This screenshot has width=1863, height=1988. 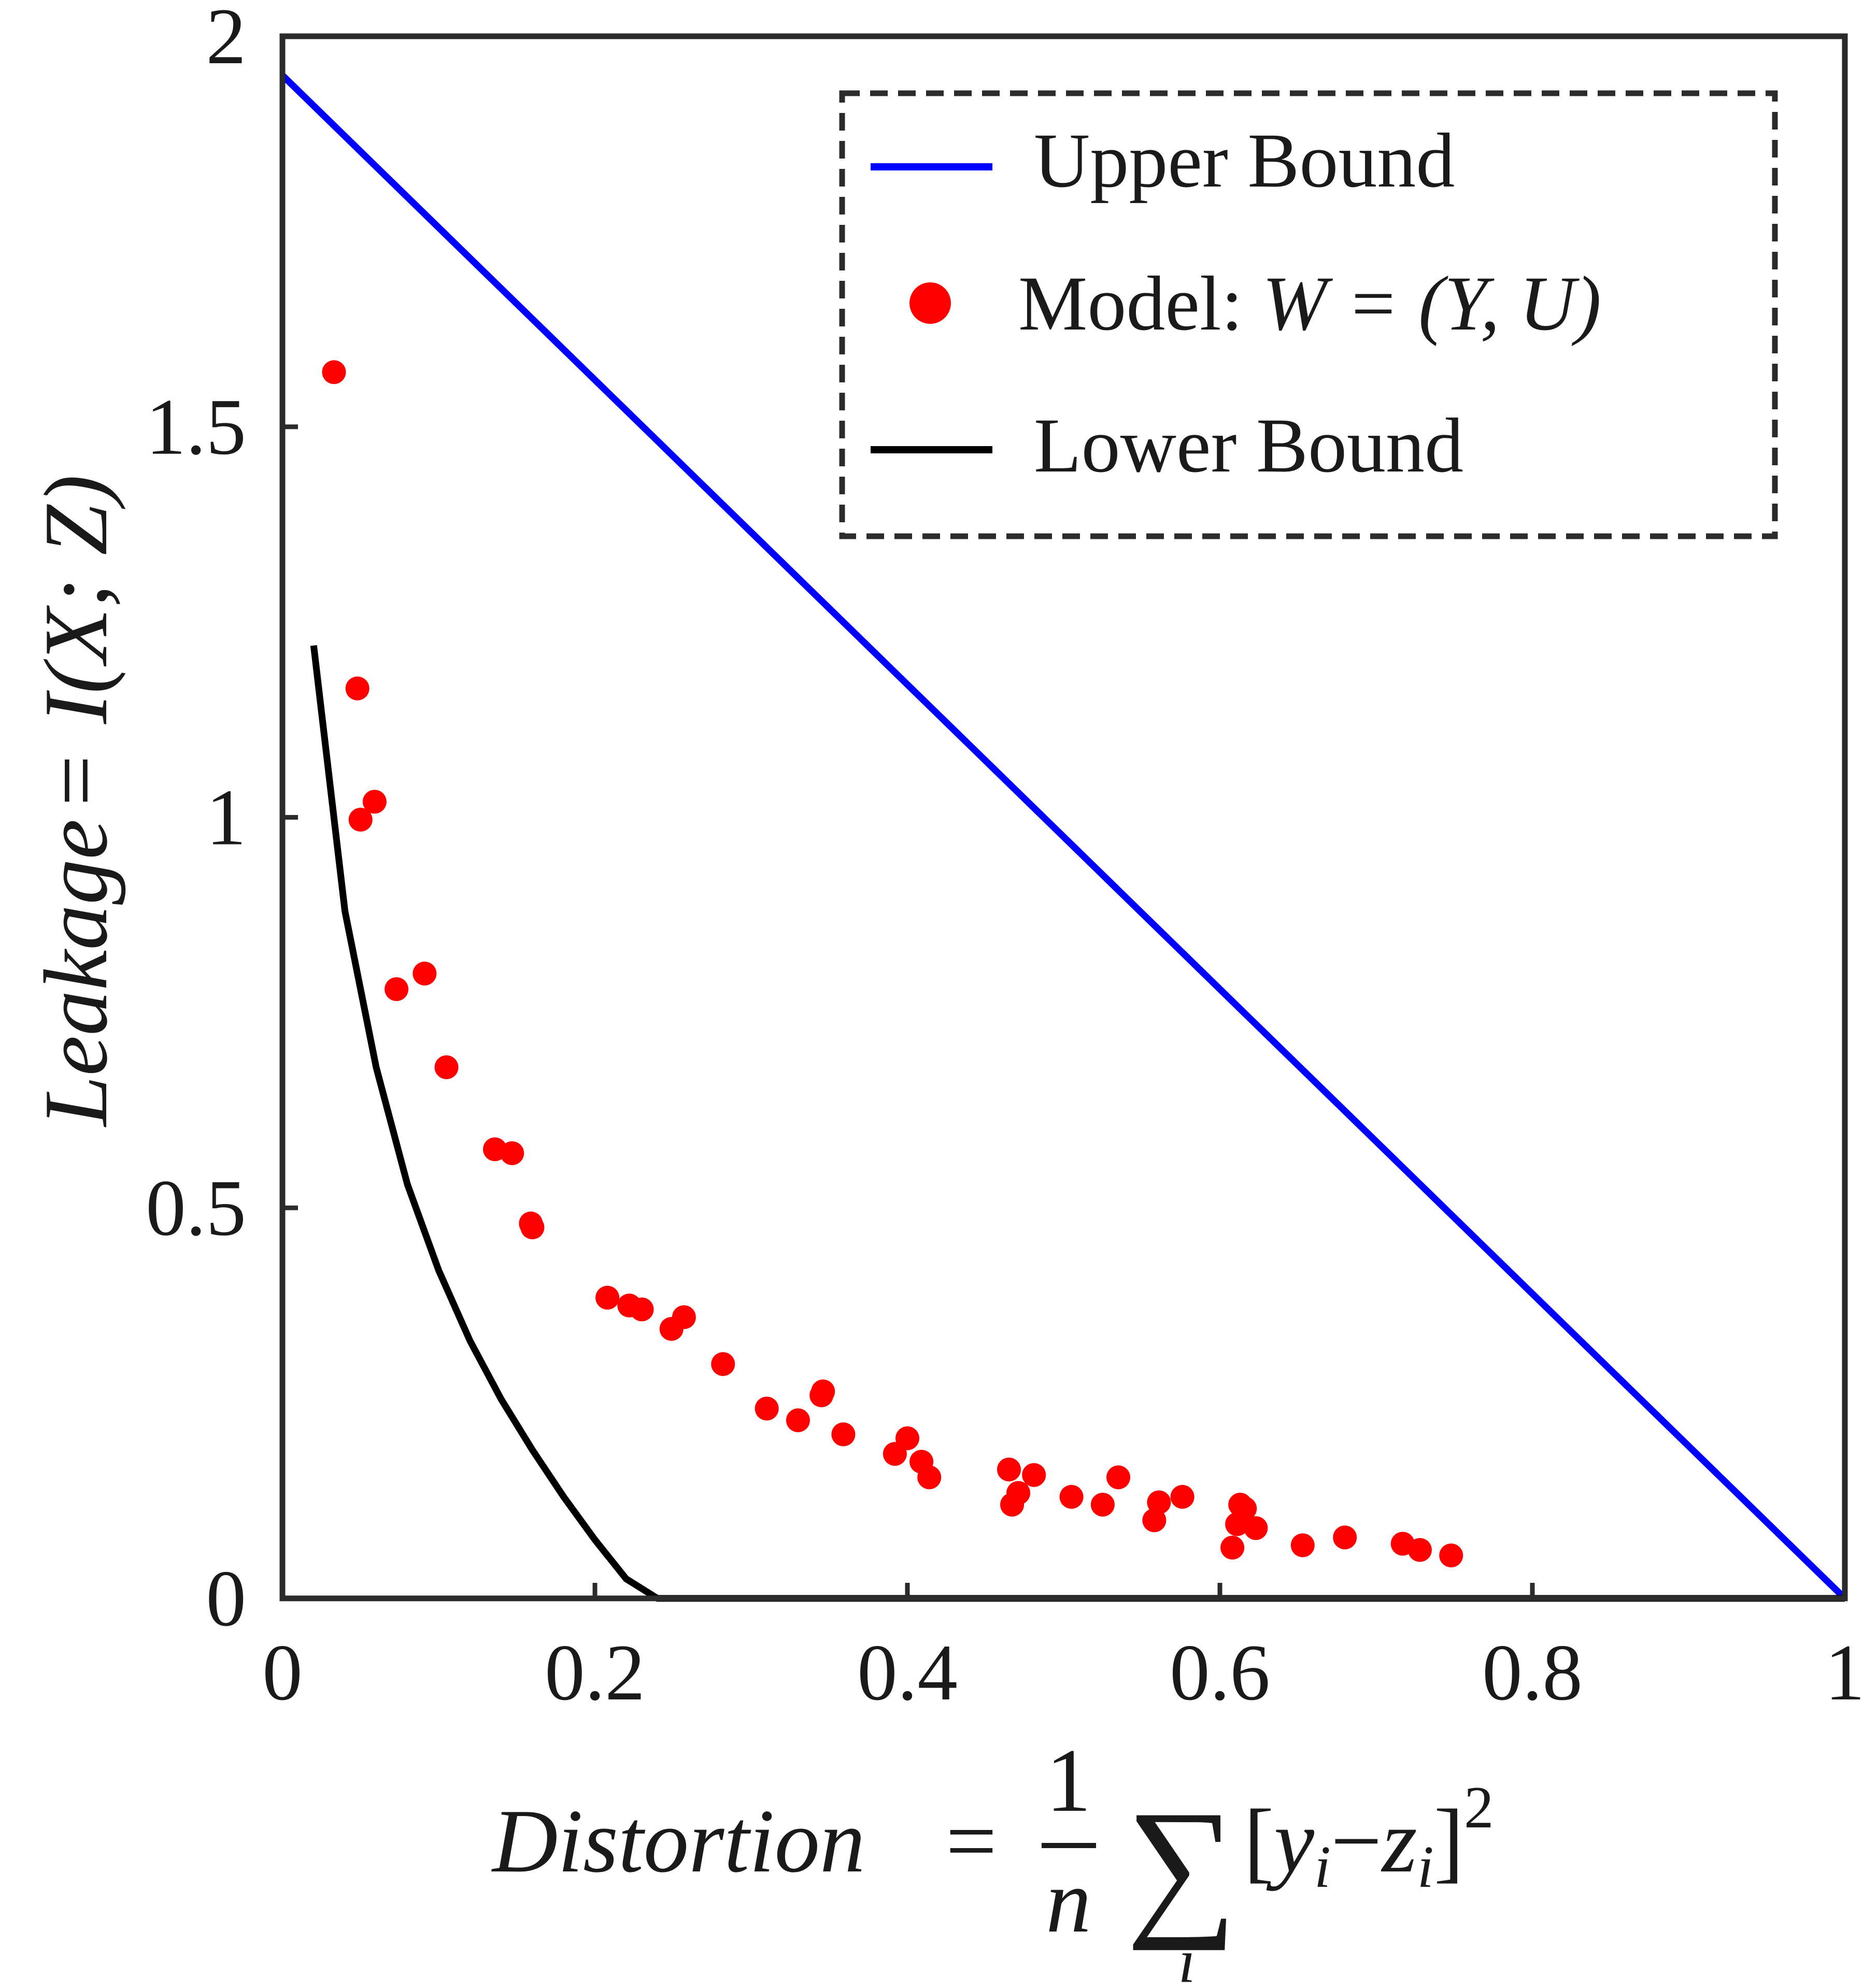 What do you see at coordinates (1844, 1672) in the screenshot?
I see `x-tick-label: 1` at bounding box center [1844, 1672].